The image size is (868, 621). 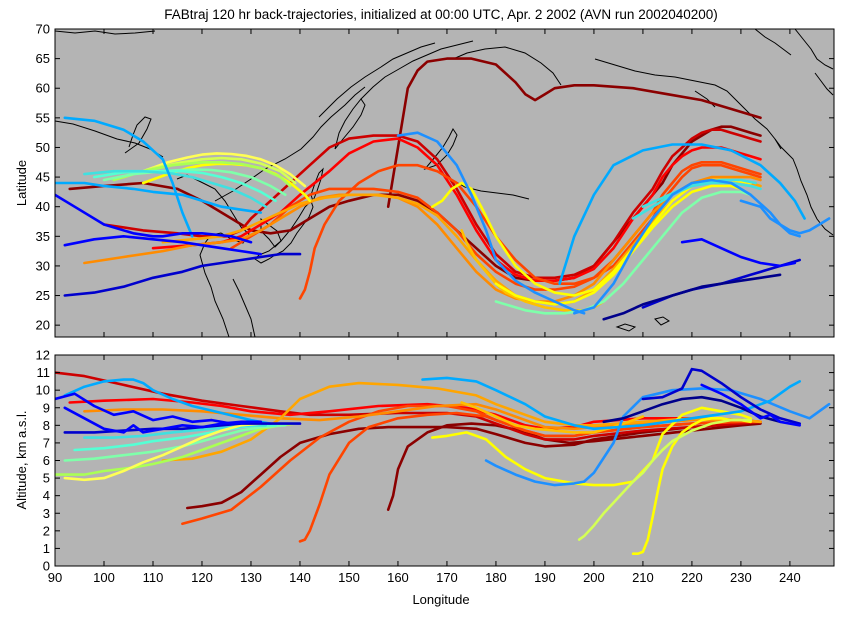 What do you see at coordinates (545, 577) in the screenshot?
I see `altitude-xtick-label-10: 190` at bounding box center [545, 577].